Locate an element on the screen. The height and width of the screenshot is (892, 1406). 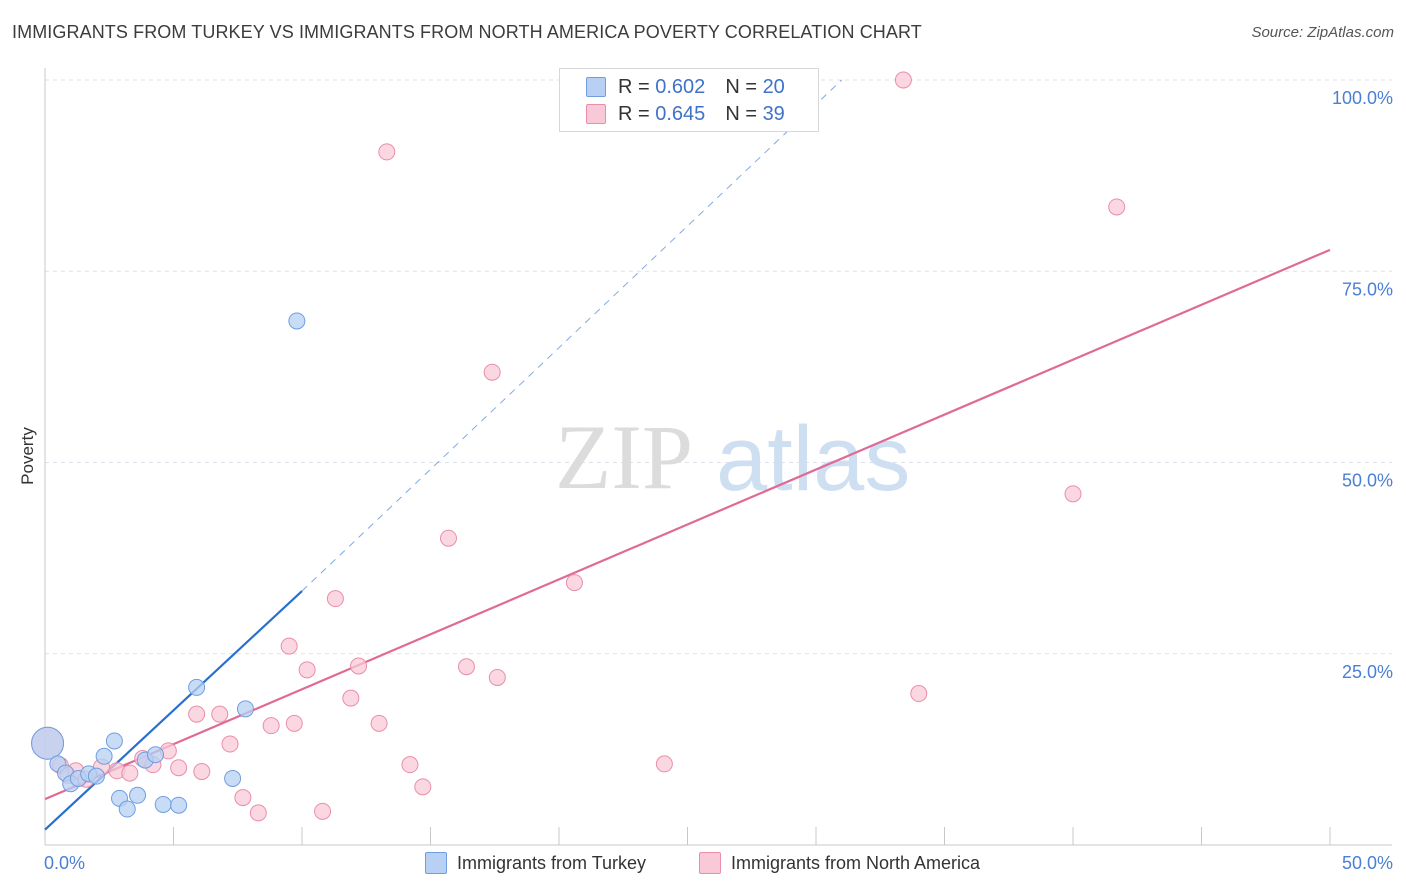
legend-item-north-america: Immigrants from North America is located at coordinates (839, 863).